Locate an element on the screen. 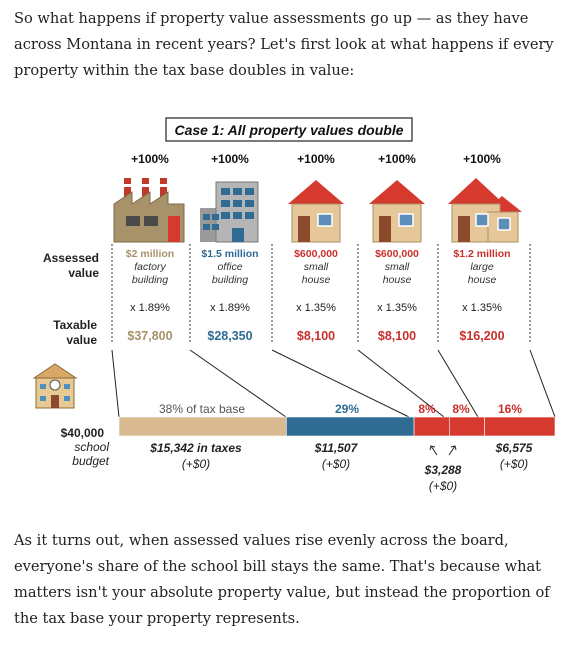 This screenshot has width=571, height=648. arrow-icons is located at coordinates (443, 450).